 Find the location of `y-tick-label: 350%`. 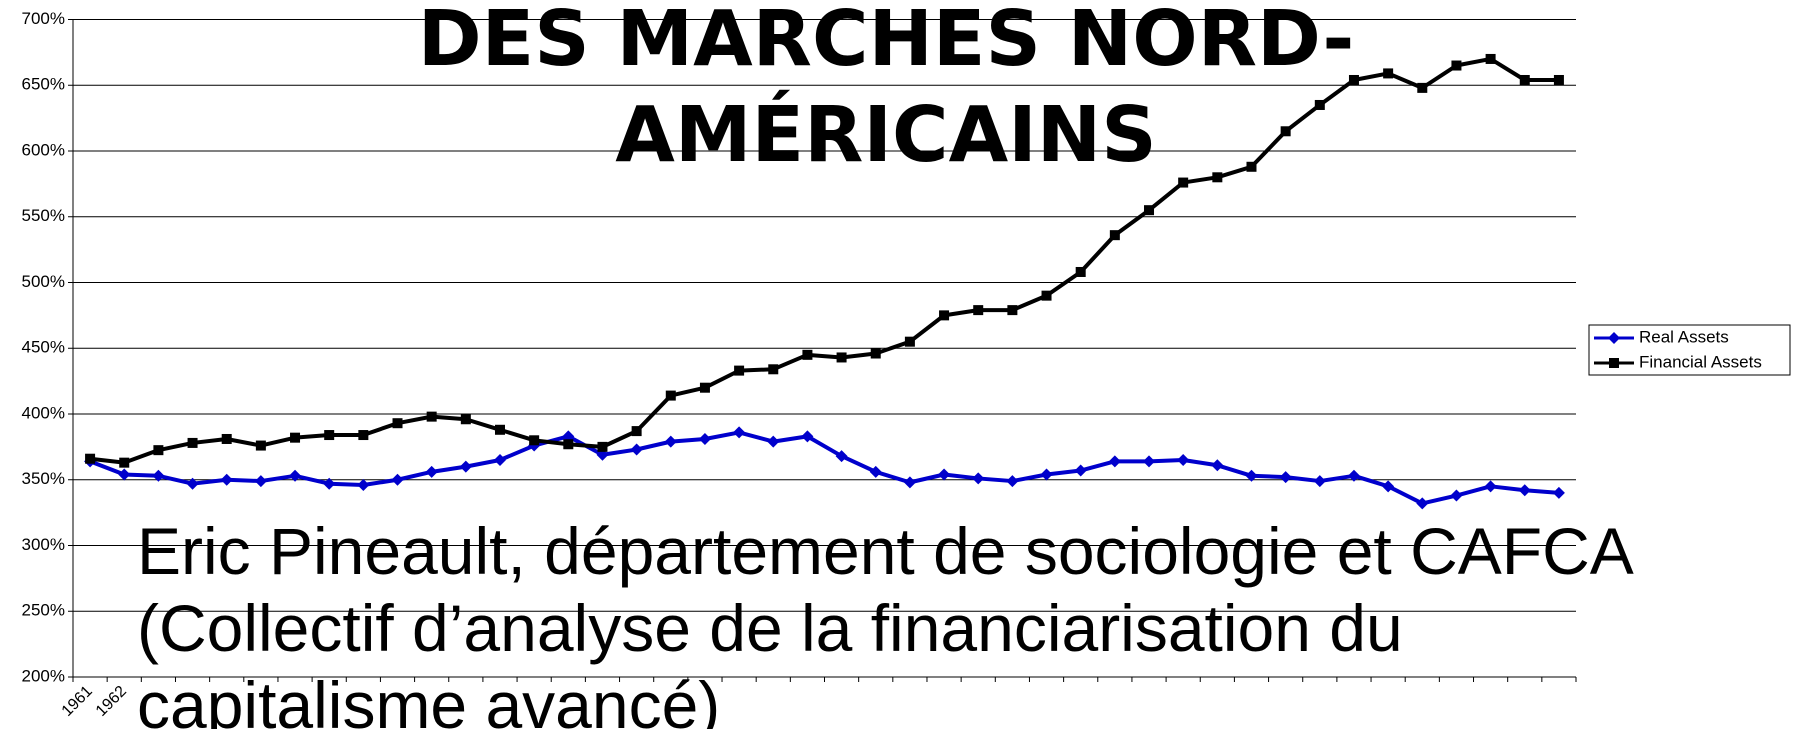

y-tick-label: 350% is located at coordinates (43, 478).